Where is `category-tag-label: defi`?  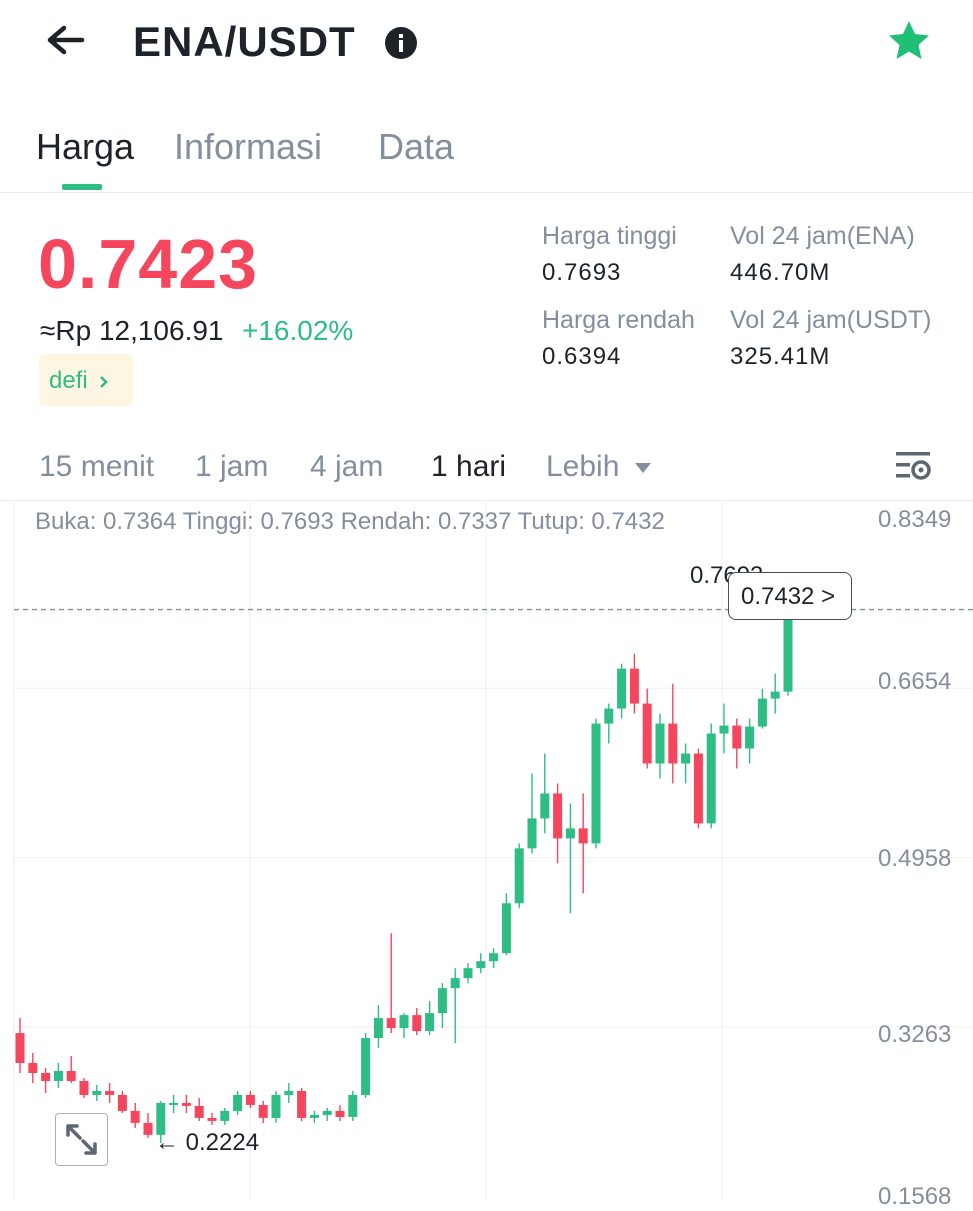 category-tag-label: defi is located at coordinates (79, 381).